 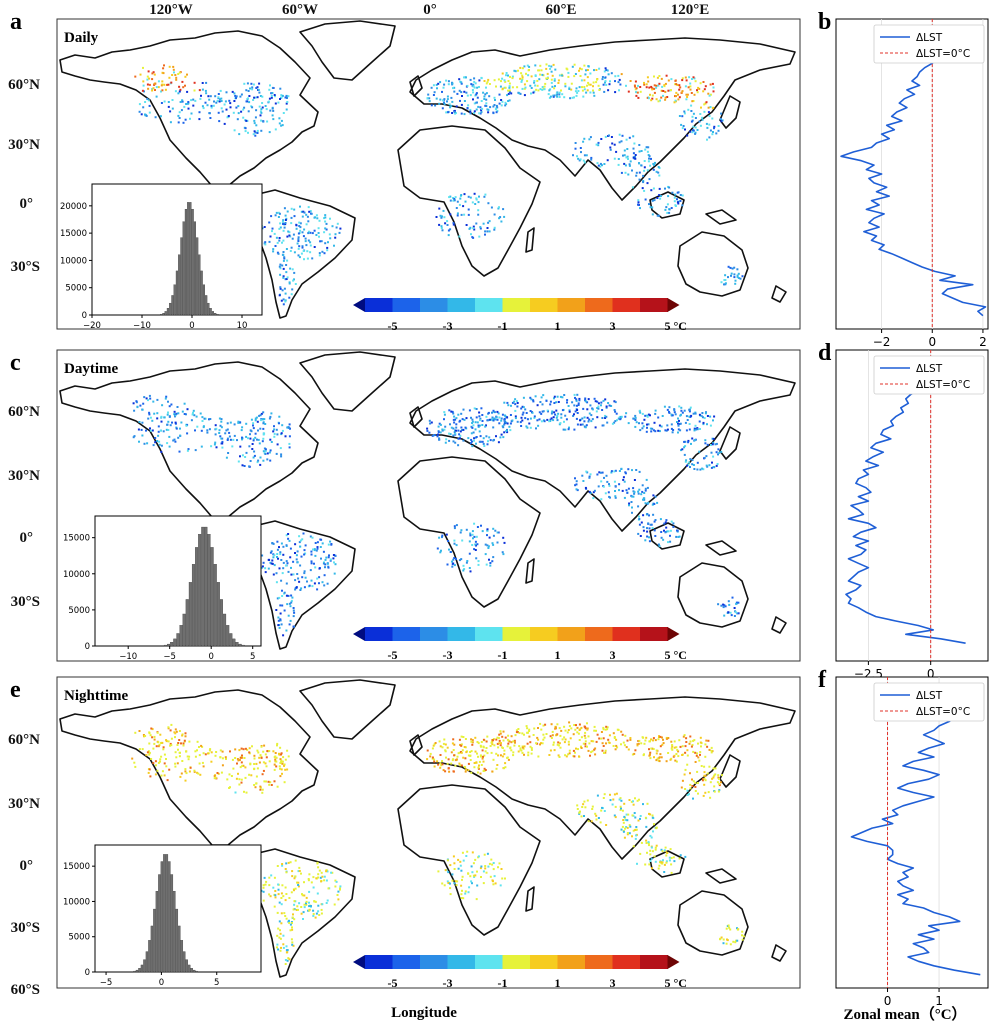 What do you see at coordinates (24, 176) in the screenshot?
I see `latitude-tick-labels: 60°N 30°N 0° 30°S` at bounding box center [24, 176].